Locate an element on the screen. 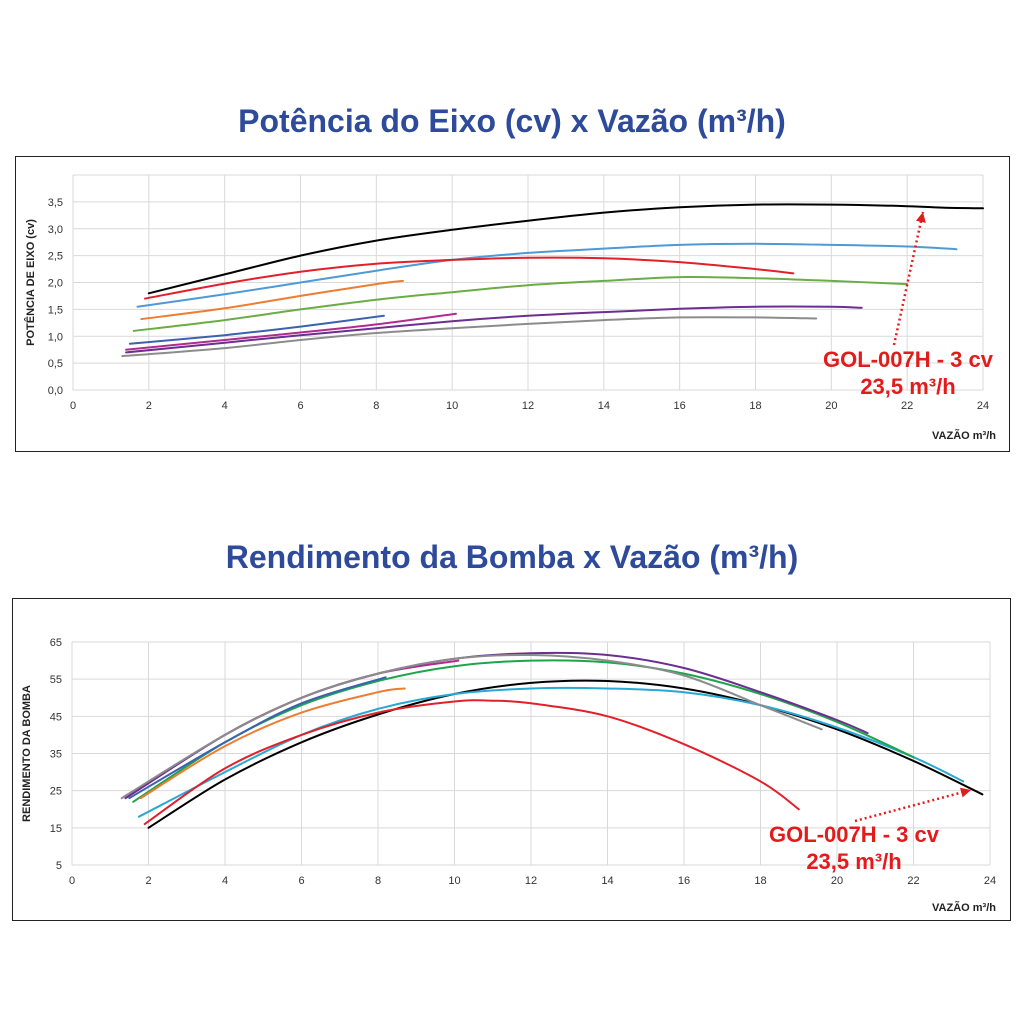  chart-title-power: Potência do Eixo (cv) x Vazão (m³/h) is located at coordinates (512, 121).